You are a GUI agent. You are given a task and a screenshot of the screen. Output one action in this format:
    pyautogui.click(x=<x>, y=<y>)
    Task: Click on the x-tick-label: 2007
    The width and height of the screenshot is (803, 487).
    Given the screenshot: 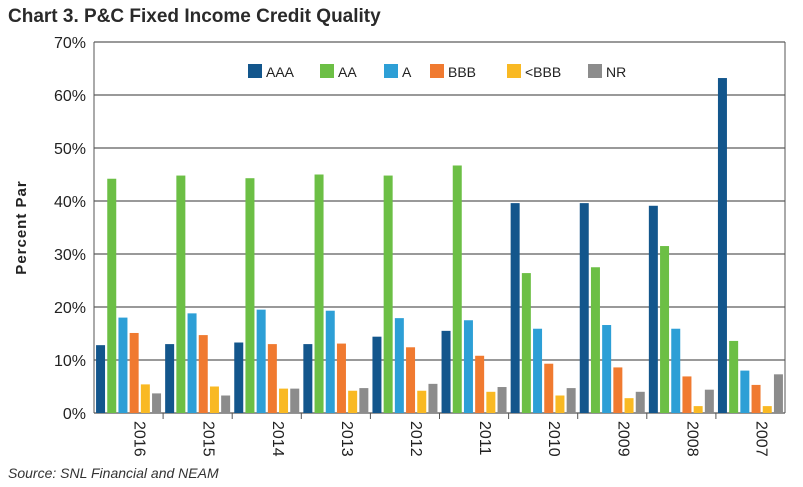 What is the action you would take?
    pyautogui.click(x=760, y=439)
    